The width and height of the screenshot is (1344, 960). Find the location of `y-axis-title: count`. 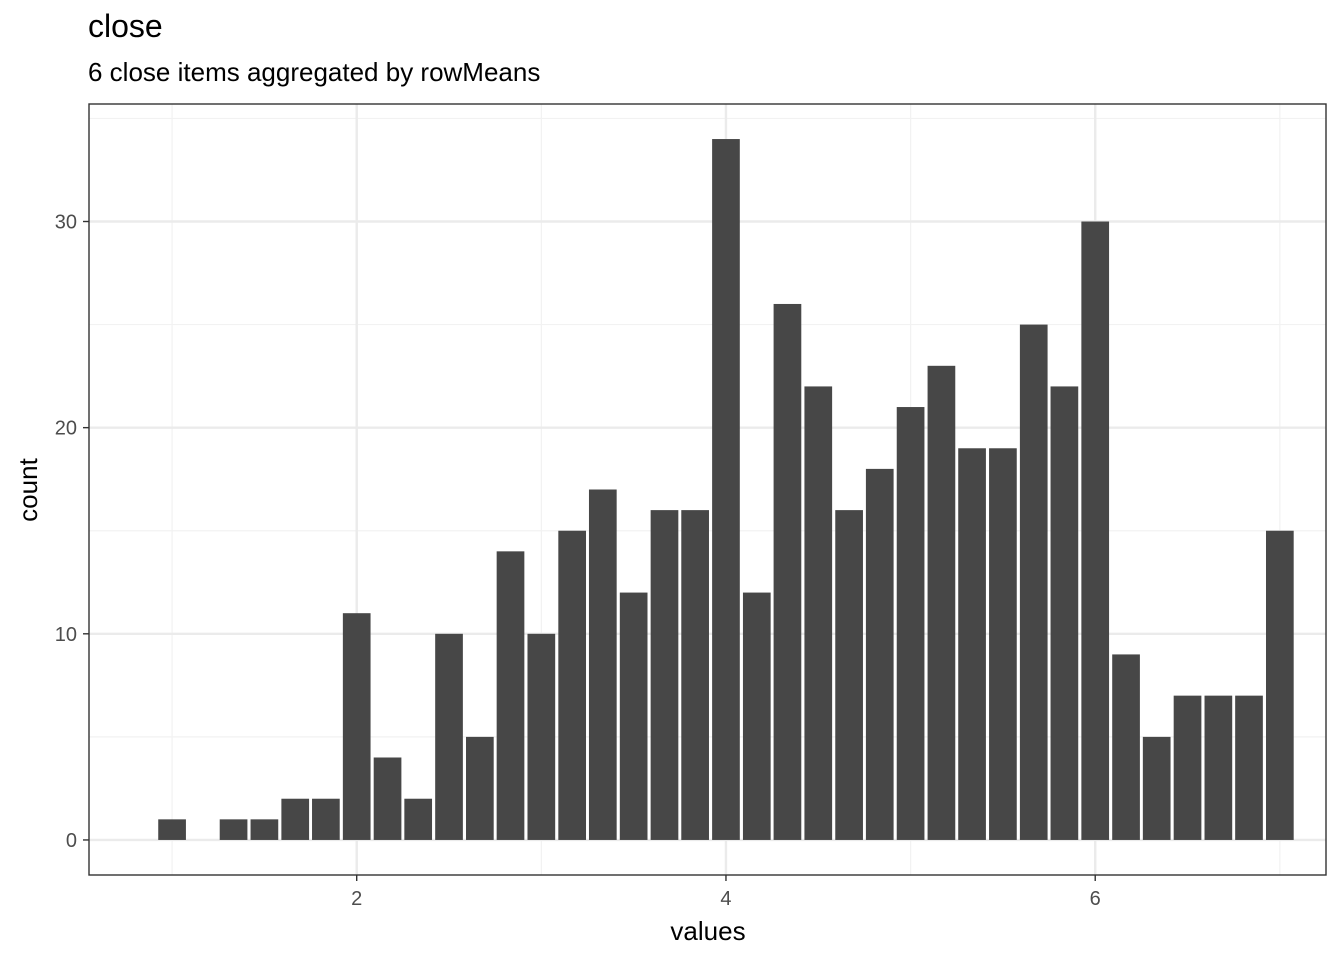

y-axis-title: count is located at coordinates (28, 489).